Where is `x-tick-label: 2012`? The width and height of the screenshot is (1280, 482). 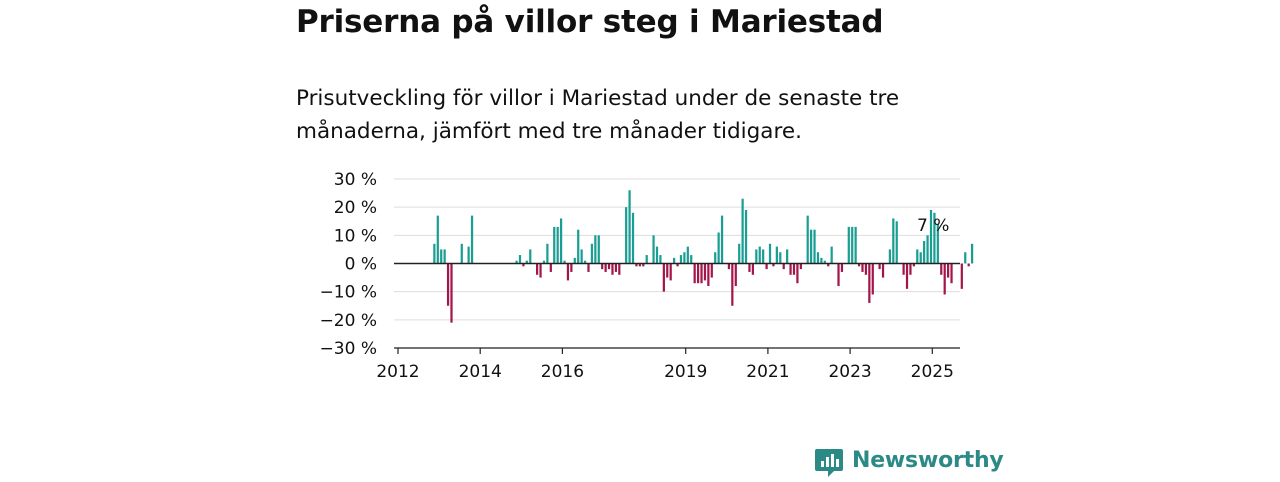 x-tick-label: 2012 is located at coordinates (397, 372).